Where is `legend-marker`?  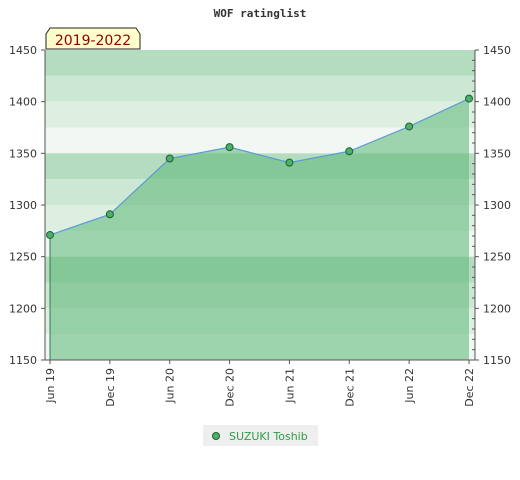 legend-marker is located at coordinates (216, 436).